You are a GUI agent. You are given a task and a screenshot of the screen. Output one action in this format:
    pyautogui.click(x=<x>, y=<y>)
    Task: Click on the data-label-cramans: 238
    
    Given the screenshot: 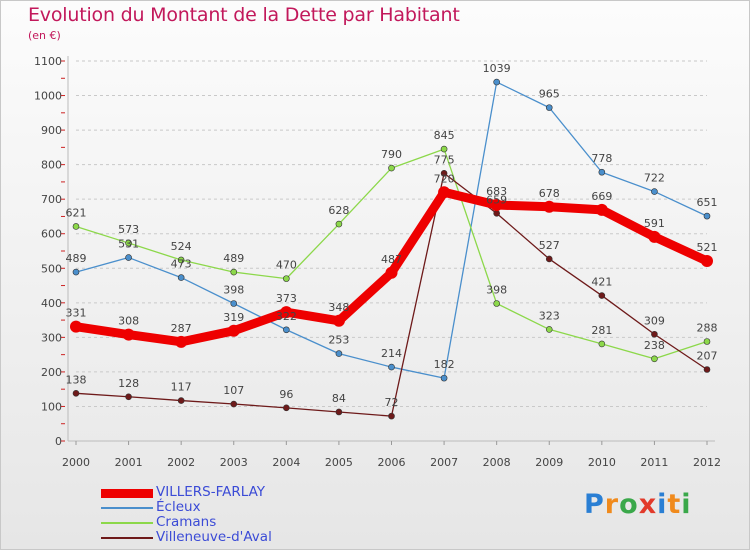 What is the action you would take?
    pyautogui.click(x=654, y=345)
    